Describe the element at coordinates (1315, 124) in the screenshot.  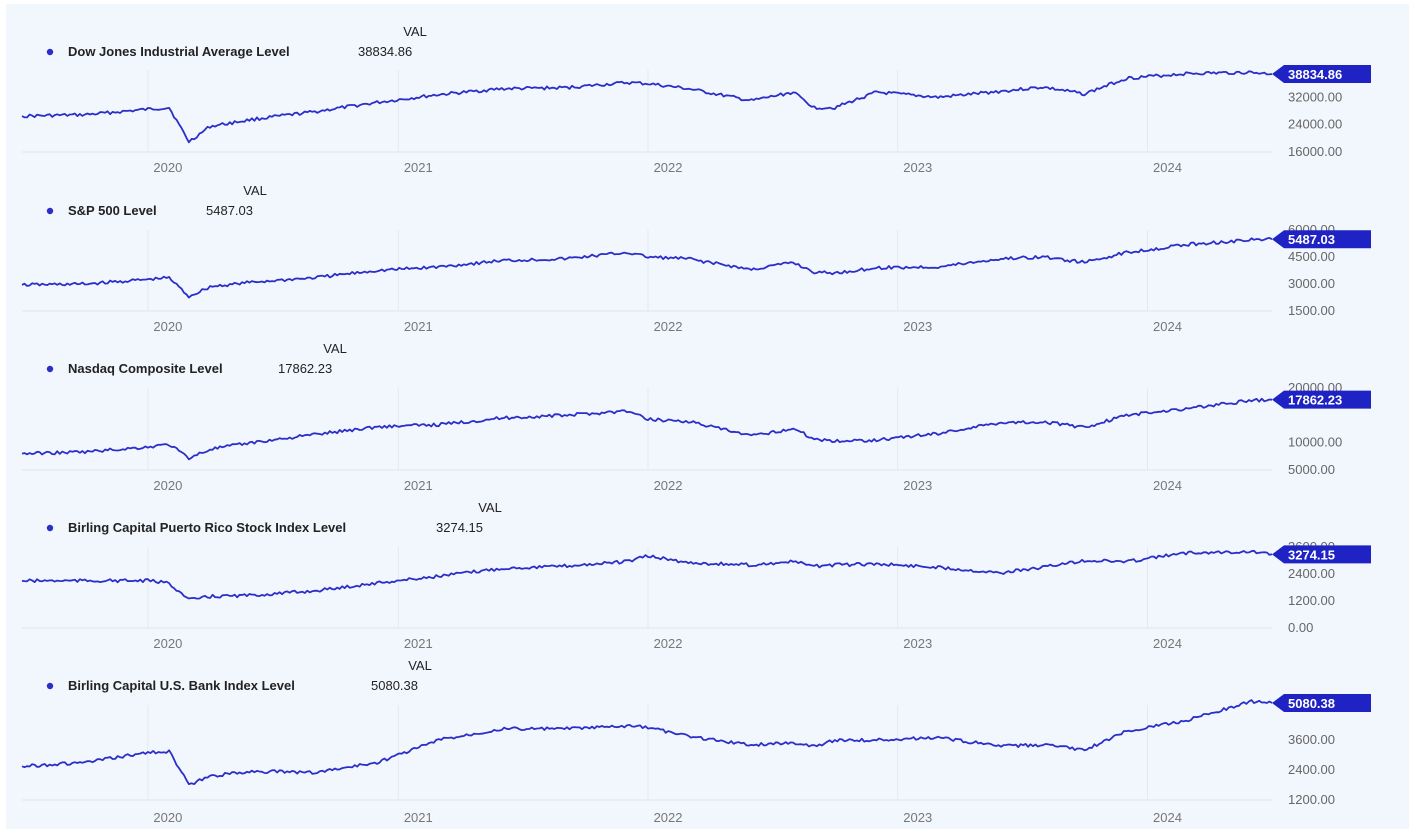
I see `y-tick-label: 24000.00` at that location.